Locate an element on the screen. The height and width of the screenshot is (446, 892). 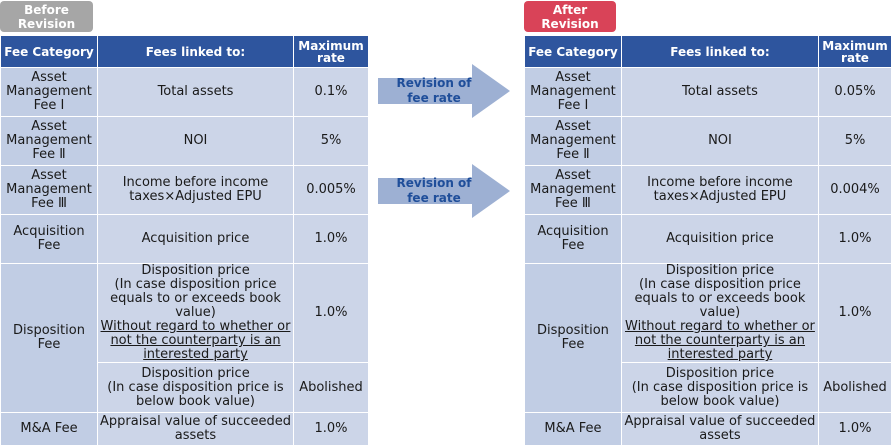
before-revision-badge: Before Revision is located at coordinates (46, 16).